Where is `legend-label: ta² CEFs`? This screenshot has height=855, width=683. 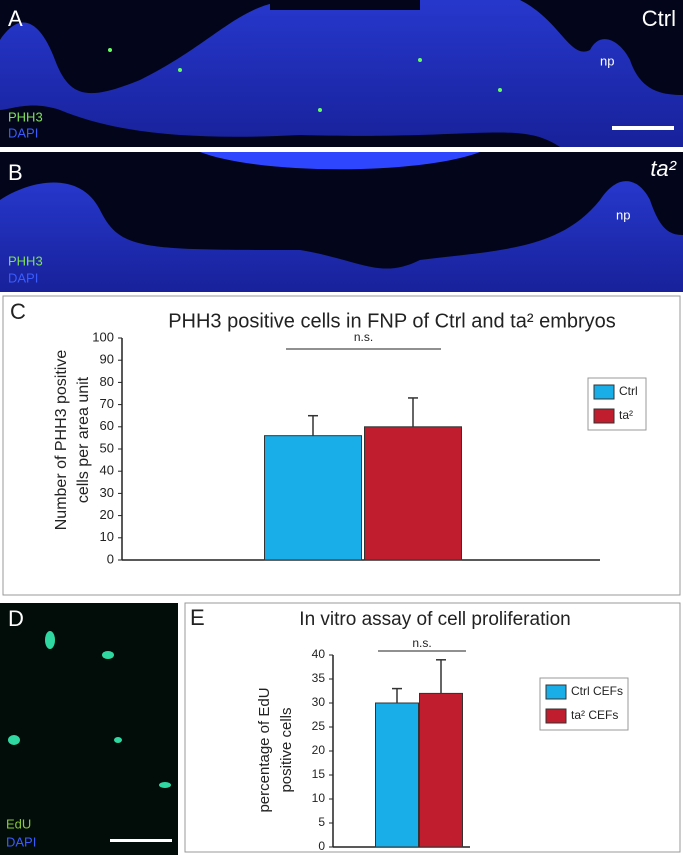 legend-label: ta² CEFs is located at coordinates (594, 715).